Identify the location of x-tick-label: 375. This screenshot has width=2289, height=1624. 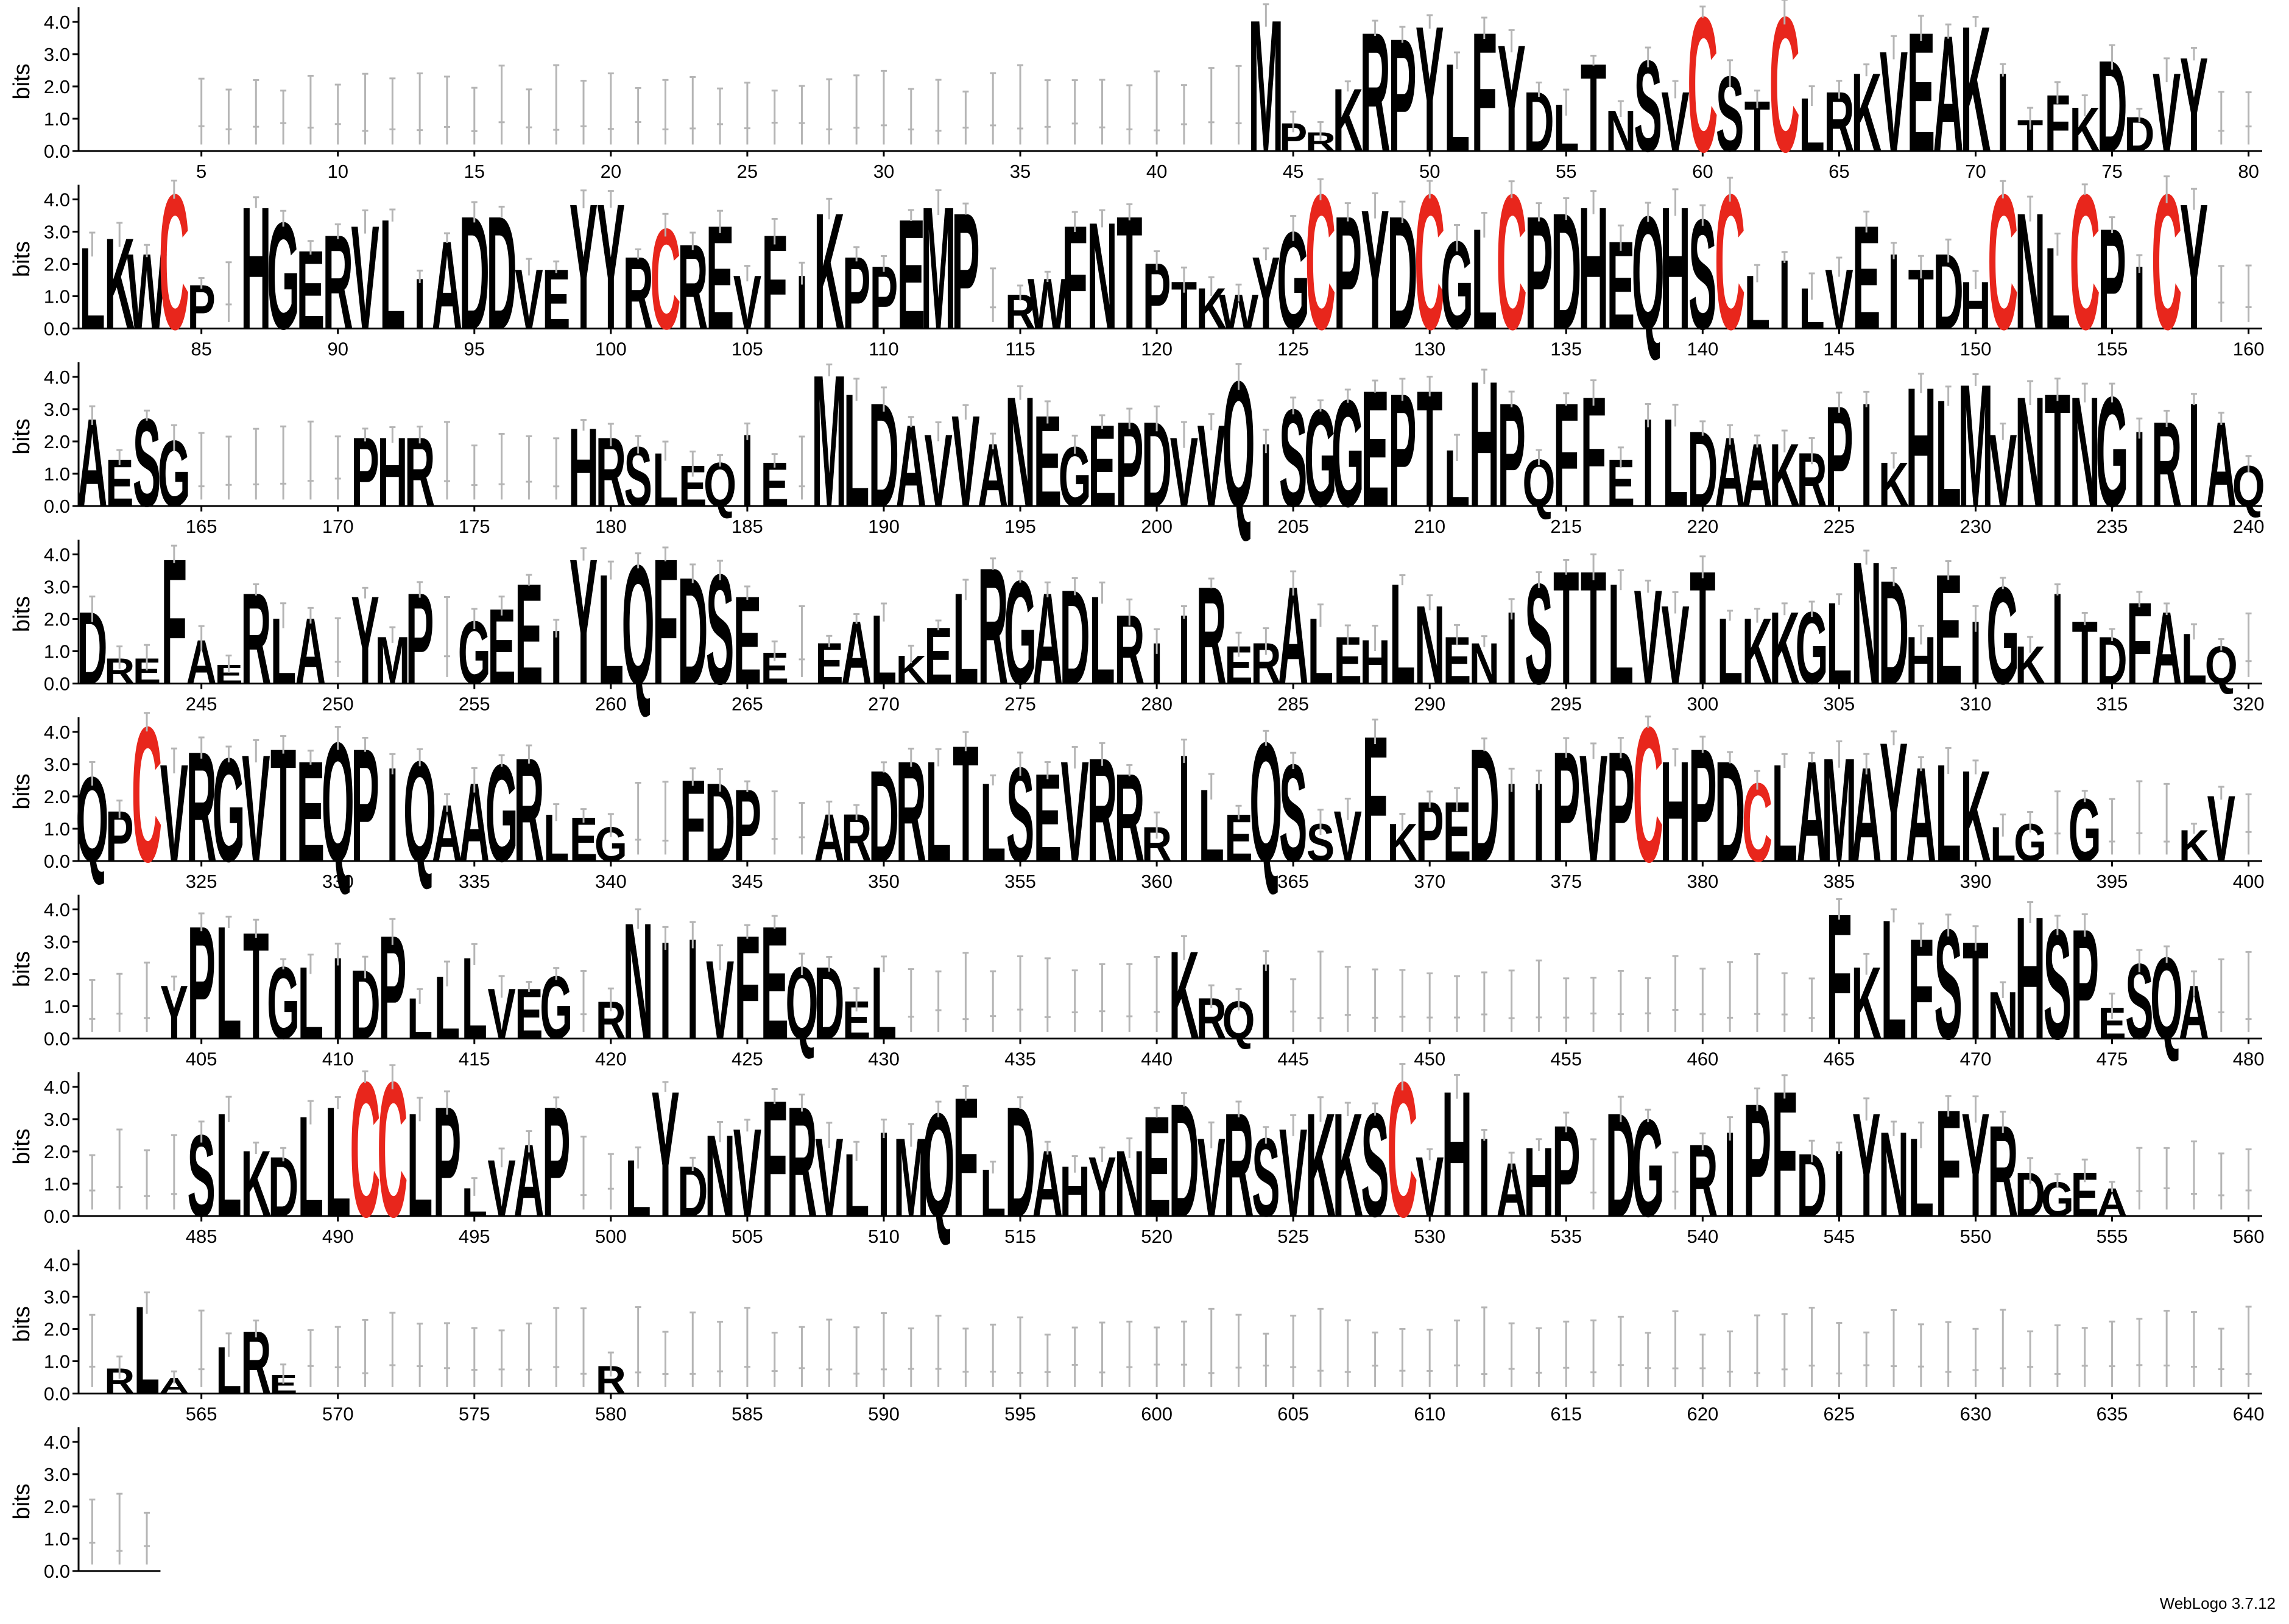
(1566, 881).